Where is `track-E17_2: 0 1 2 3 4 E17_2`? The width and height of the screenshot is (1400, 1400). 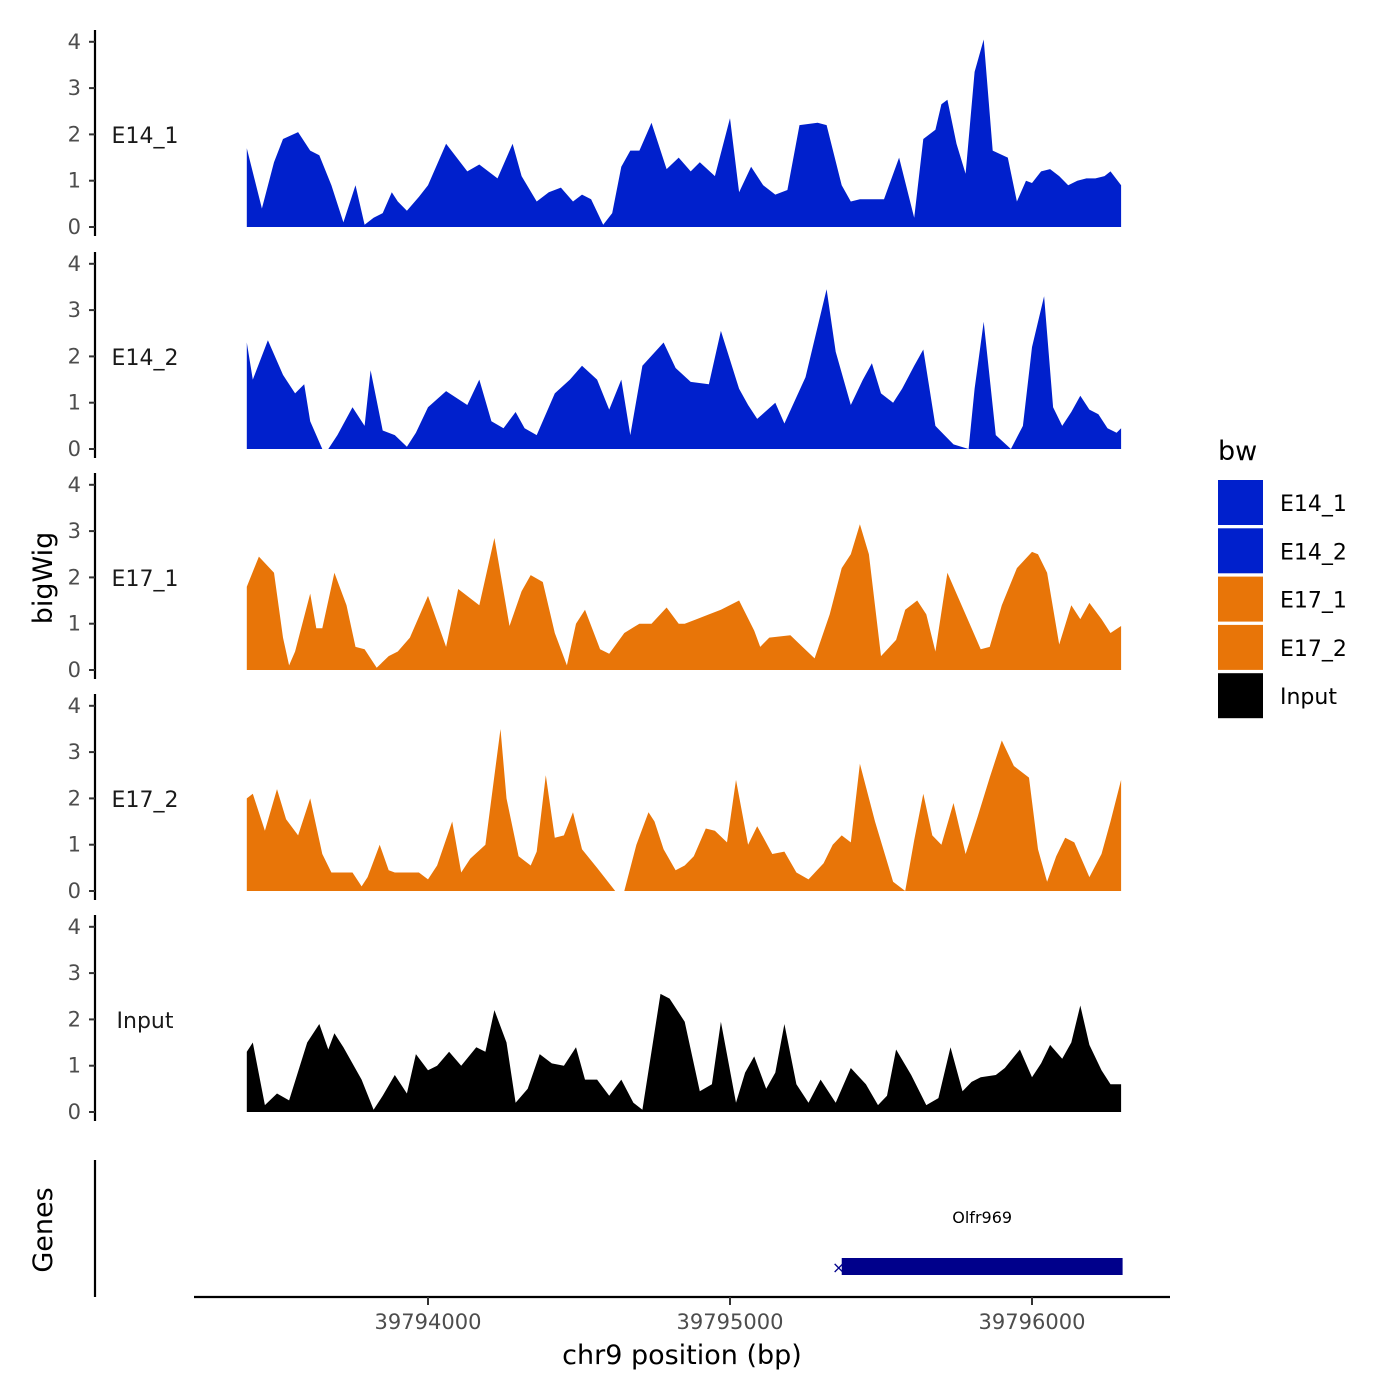 track-E17_2: 0 1 2 3 4 E17_2 is located at coordinates (595, 798).